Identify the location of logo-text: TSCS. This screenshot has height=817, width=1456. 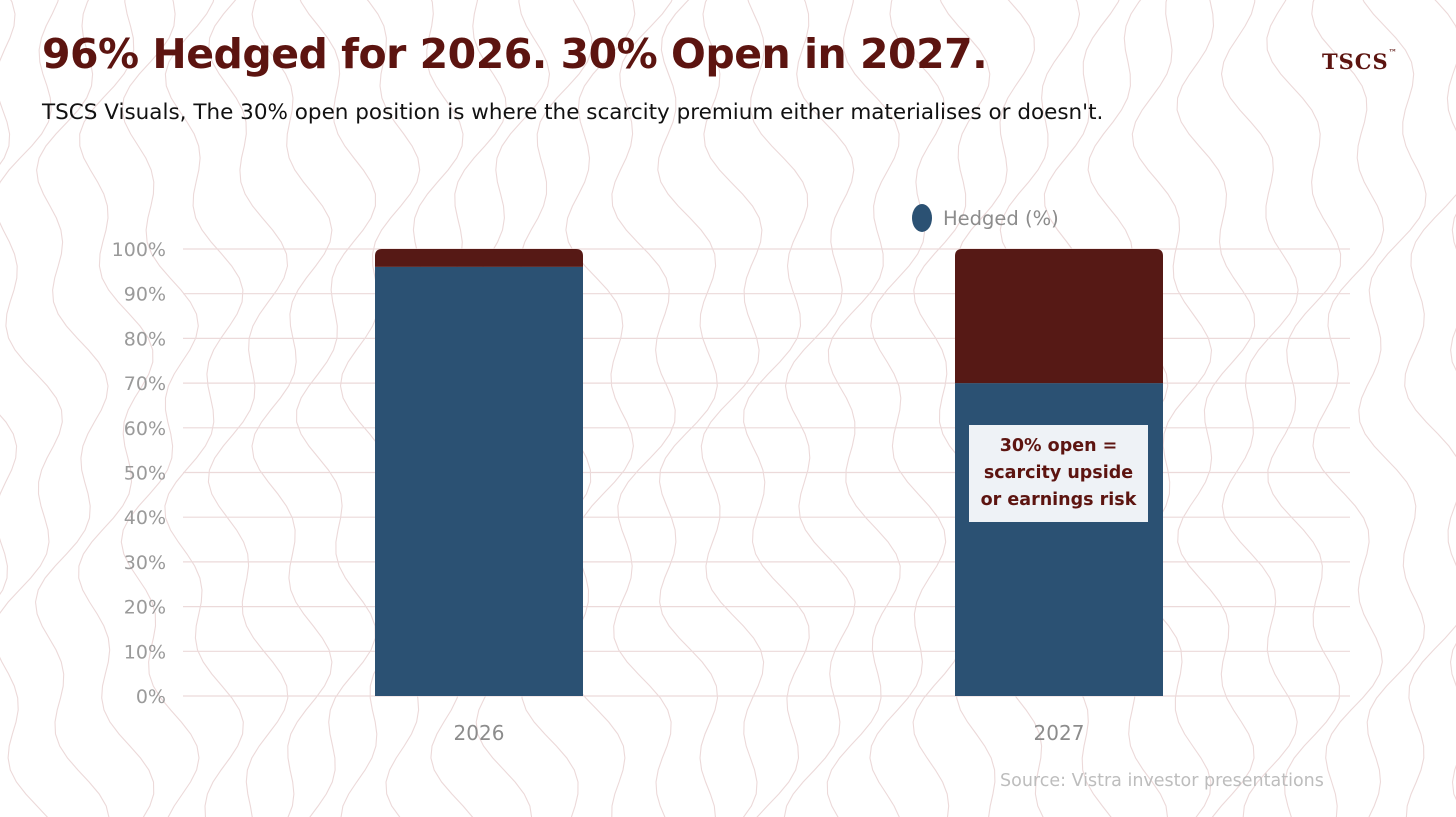
(1355, 61).